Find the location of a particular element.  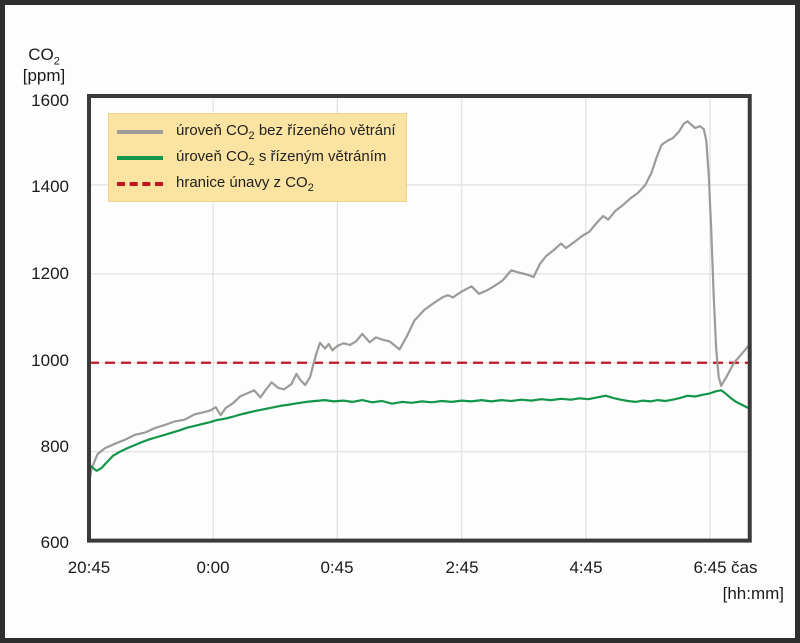

legend-item-no-ventilation: úroveň CO2 bez řízeného větrání is located at coordinates (256, 132).